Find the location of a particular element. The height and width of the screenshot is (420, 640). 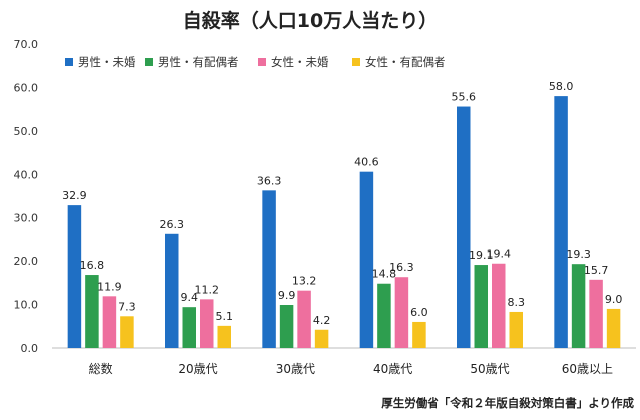

value-label: 15.7 is located at coordinates (596, 270).